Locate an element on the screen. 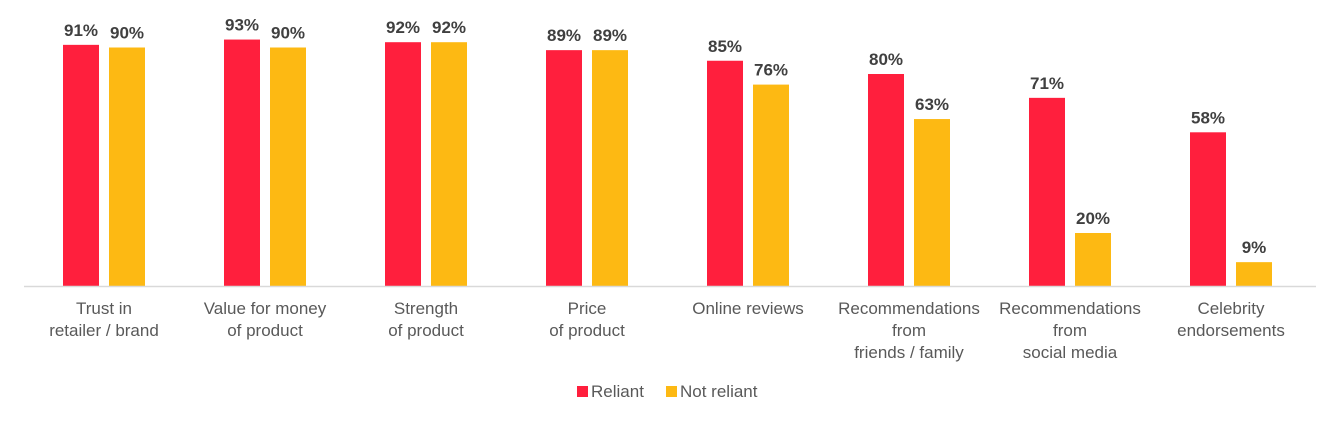 The width and height of the screenshot is (1334, 427). x-tick-label: friends / family is located at coordinates (909, 352).